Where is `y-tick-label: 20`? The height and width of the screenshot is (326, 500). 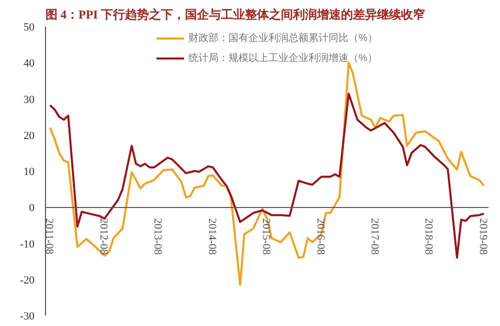
y-tick-label: 20 is located at coordinates (29, 136).